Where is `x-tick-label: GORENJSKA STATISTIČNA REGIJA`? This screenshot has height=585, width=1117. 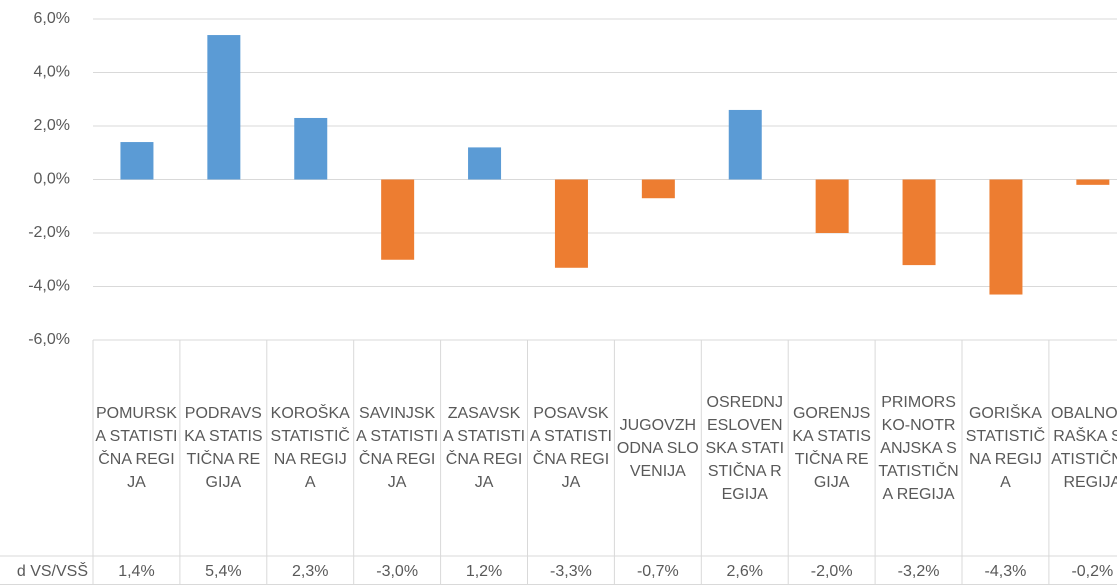 x-tick-label: GORENJSKA STATISTIČNA REGIJA is located at coordinates (831, 448).